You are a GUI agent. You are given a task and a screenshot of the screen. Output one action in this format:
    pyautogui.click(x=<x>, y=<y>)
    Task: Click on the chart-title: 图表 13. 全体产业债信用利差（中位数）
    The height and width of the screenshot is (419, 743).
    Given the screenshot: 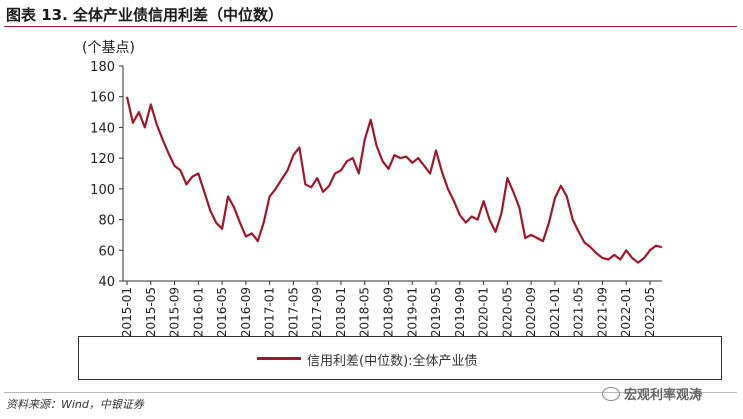 What is the action you would take?
    pyautogui.click(x=145, y=15)
    